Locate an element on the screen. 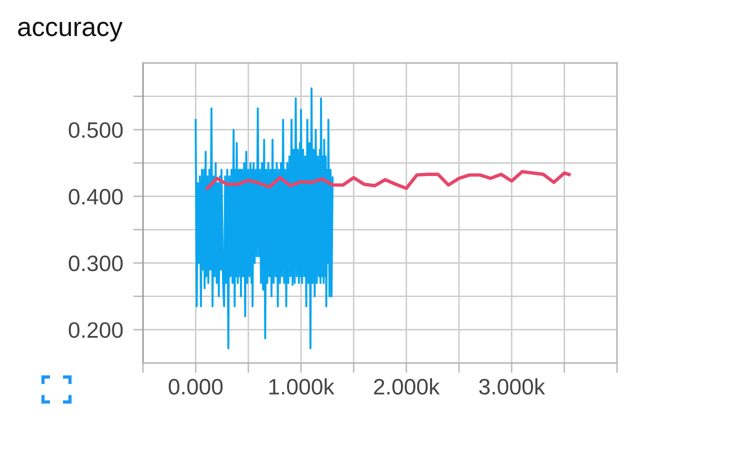 The height and width of the screenshot is (464, 730). x-tick-label: 0.000 is located at coordinates (195, 386).